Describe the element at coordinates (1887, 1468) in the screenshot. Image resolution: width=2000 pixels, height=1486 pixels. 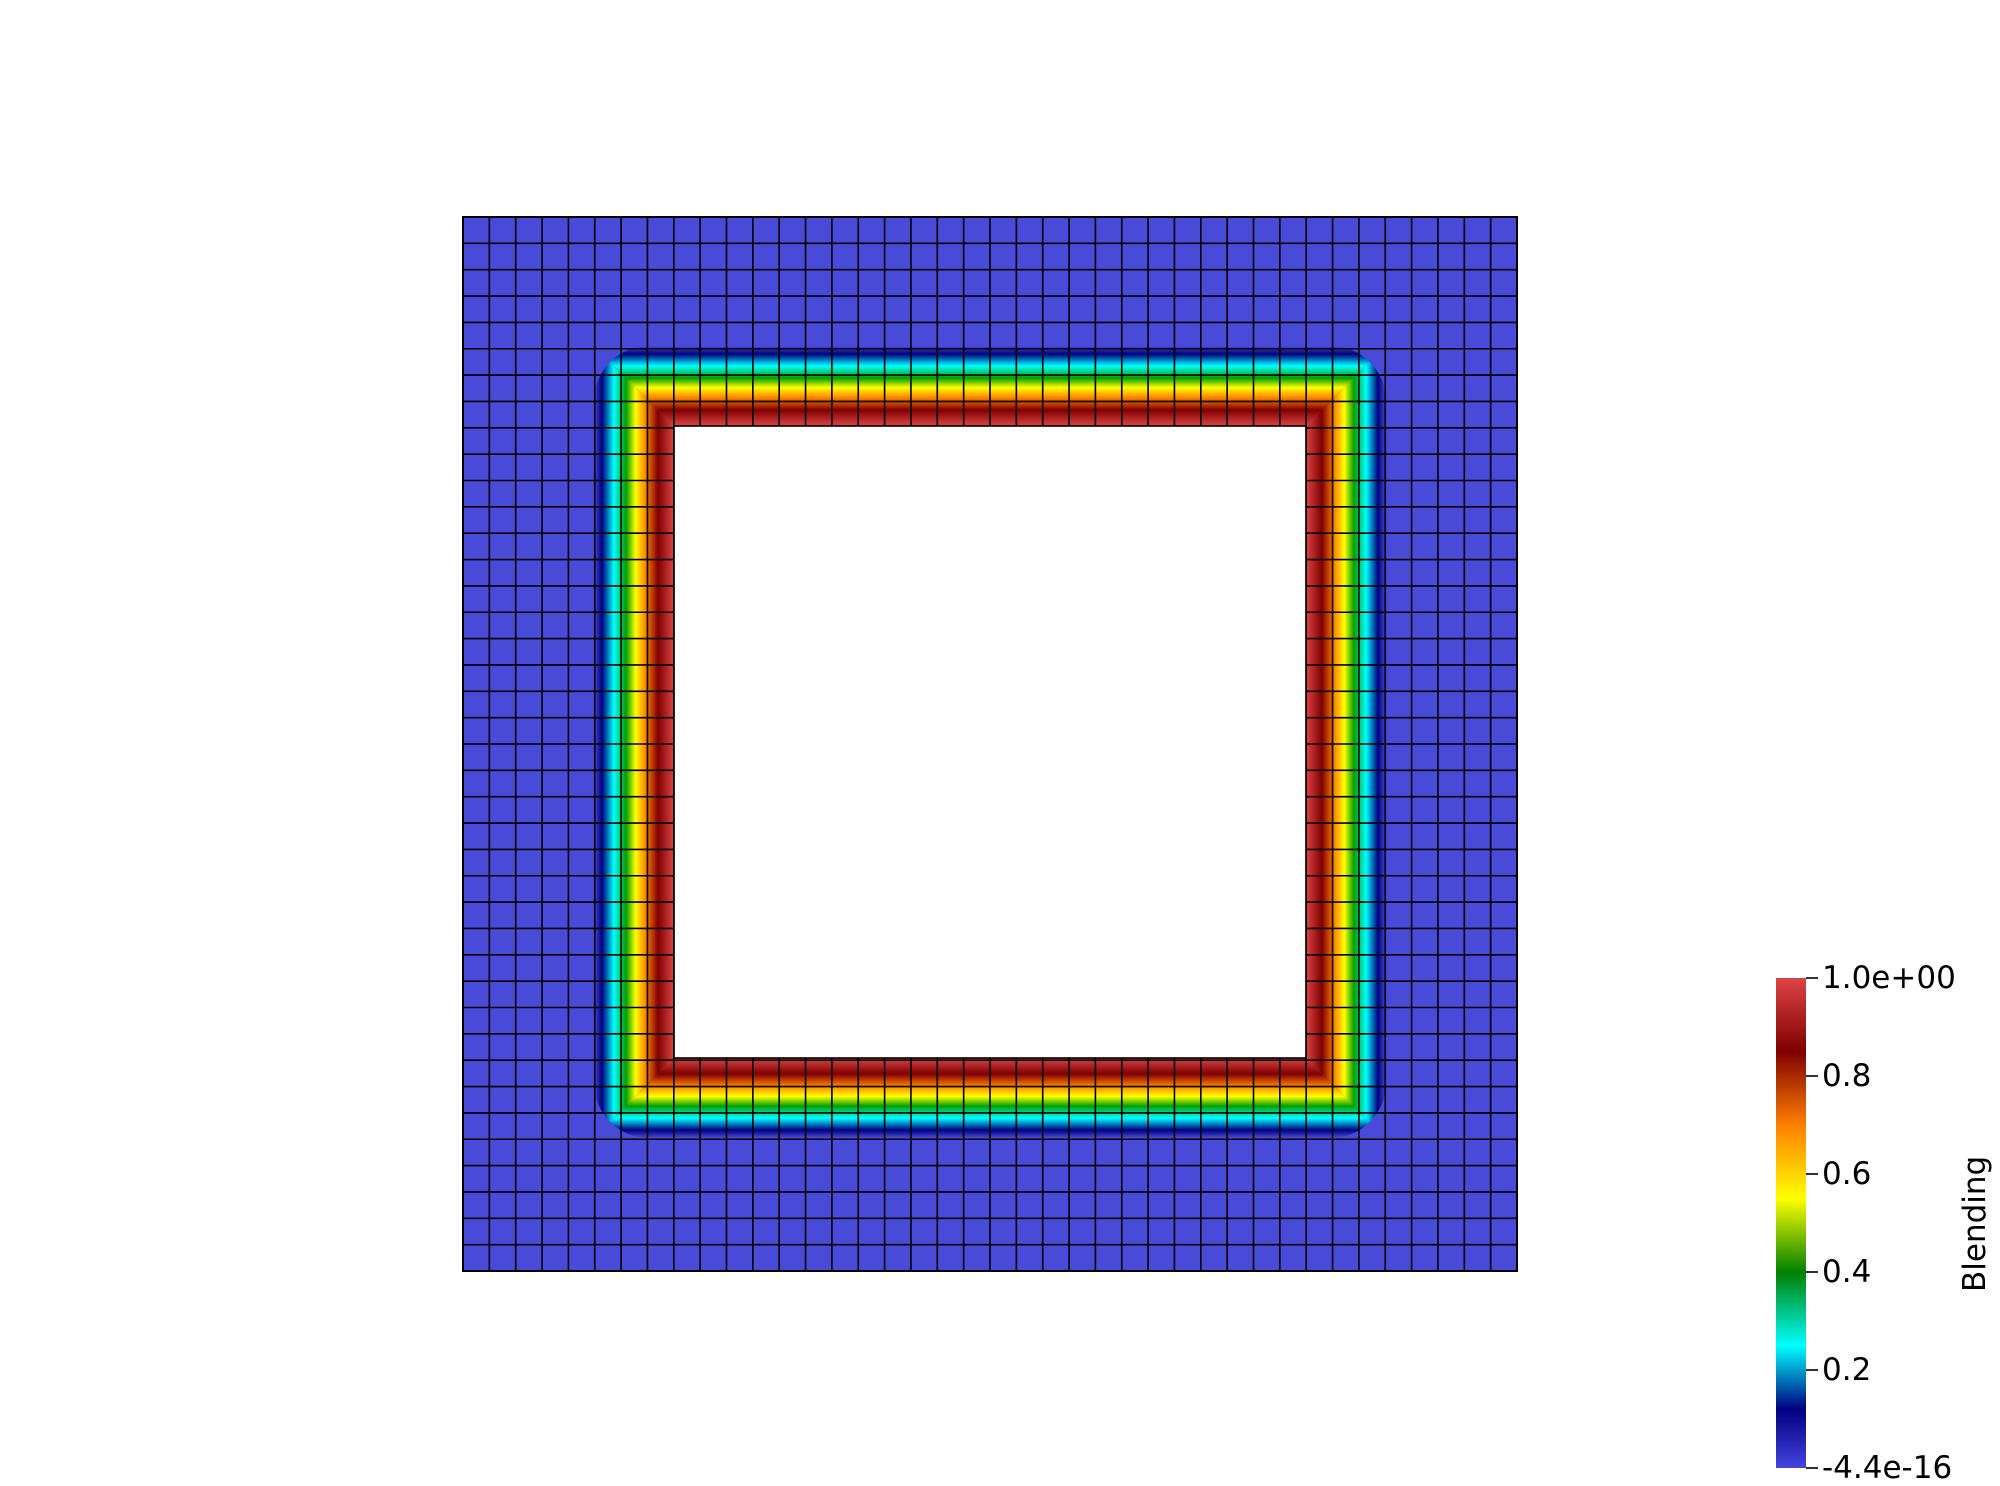
I see `colorbar-tick-label: -4.4e-16` at that location.